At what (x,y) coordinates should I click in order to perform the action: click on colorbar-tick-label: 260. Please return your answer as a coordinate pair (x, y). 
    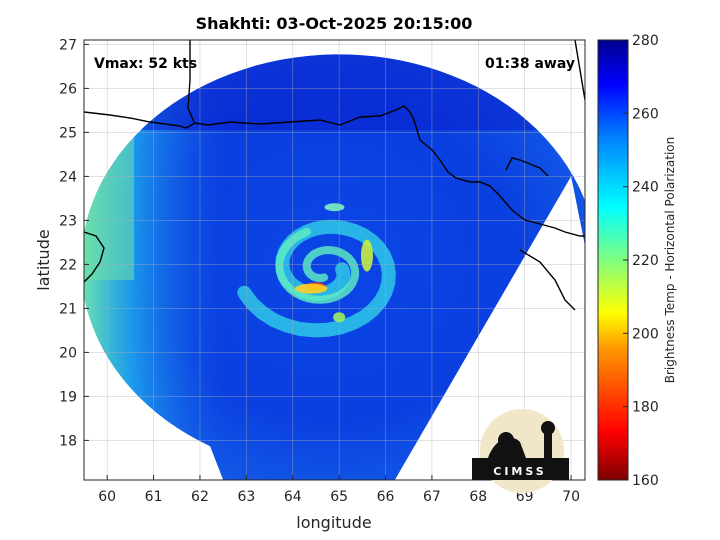
    Looking at the image, I should click on (645, 114).